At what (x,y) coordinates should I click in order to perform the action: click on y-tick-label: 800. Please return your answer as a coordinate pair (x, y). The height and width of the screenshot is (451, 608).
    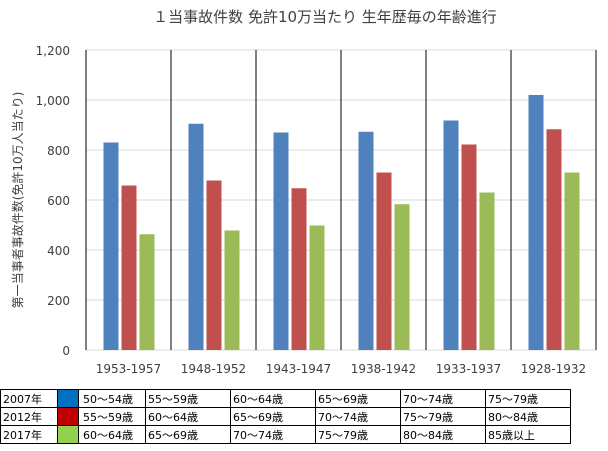
    Looking at the image, I should click on (58, 151).